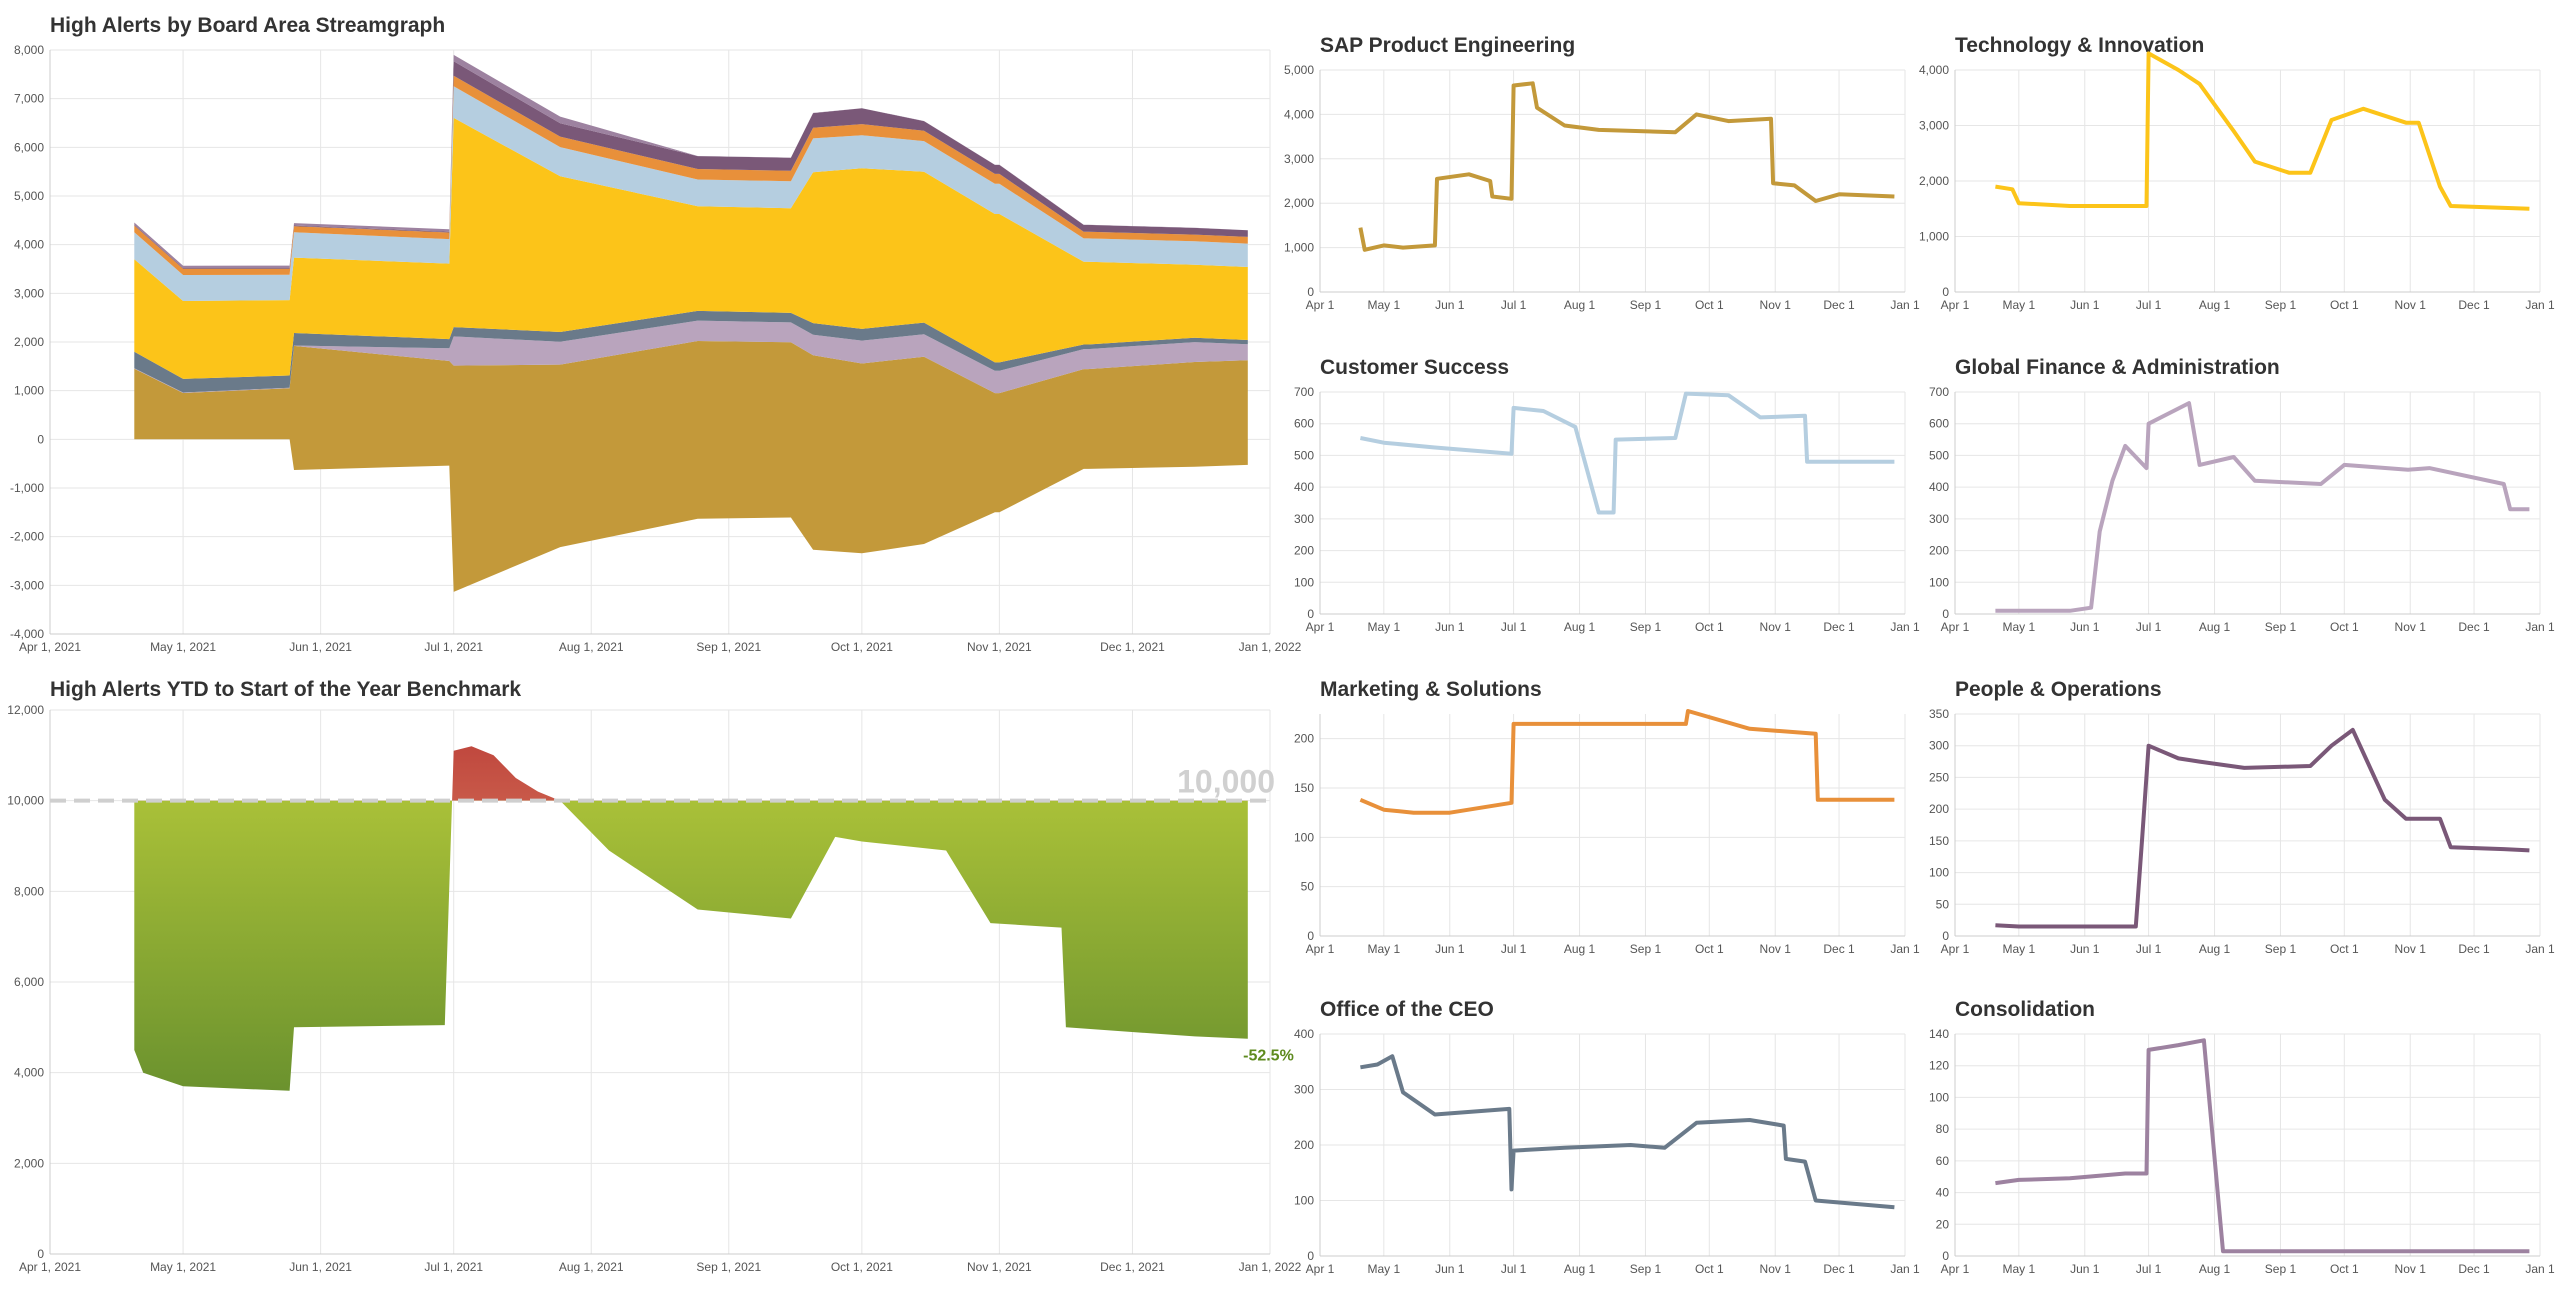  What do you see at coordinates (1270, 1267) in the screenshot?
I see `x-tick-label: Jan 1, 2022` at bounding box center [1270, 1267].